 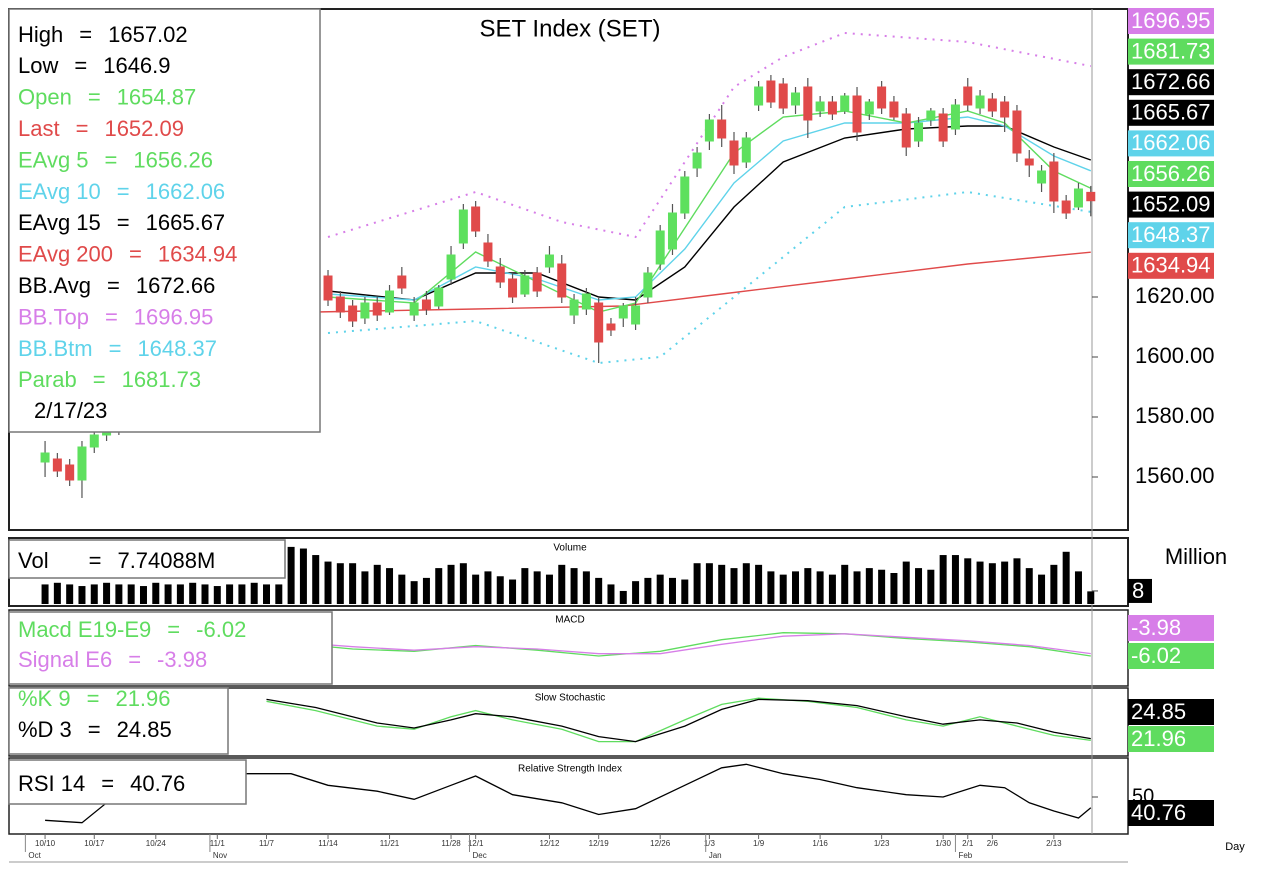 What do you see at coordinates (40, 34) in the screenshot?
I see `legend-name: High` at bounding box center [40, 34].